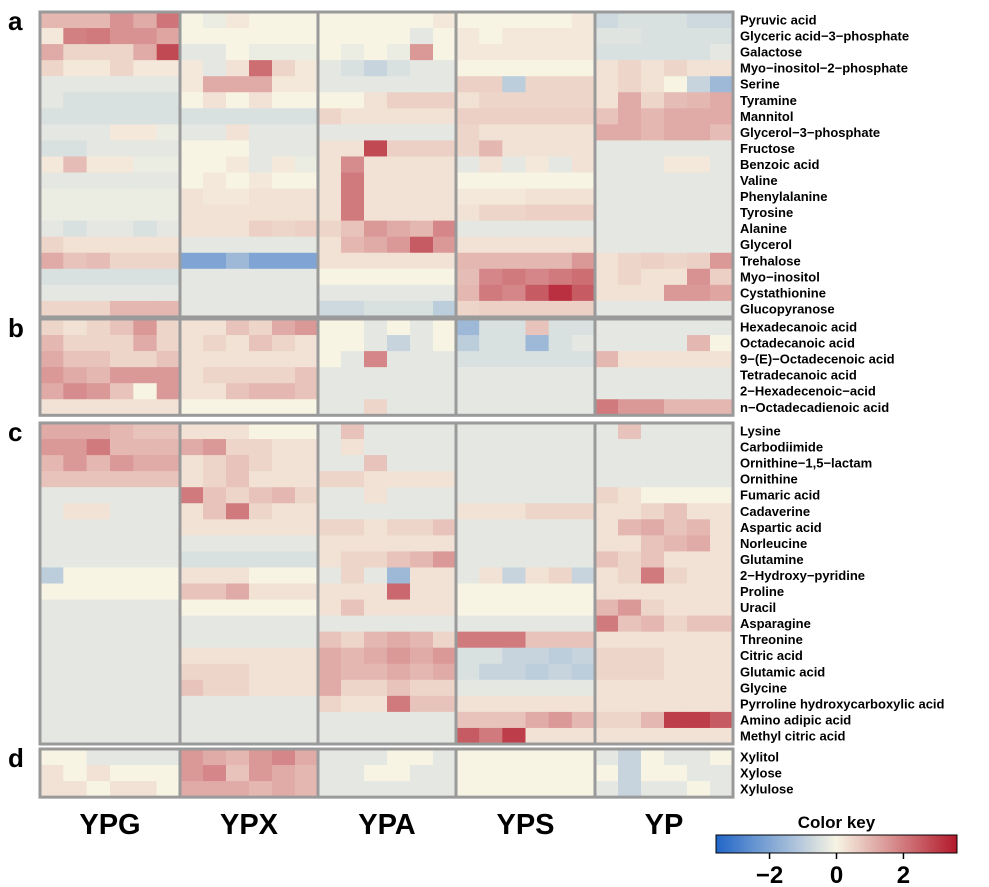 This screenshot has height=887, width=989. I want to click on row-label: n−Octadecadienoic acid, so click(814, 407).